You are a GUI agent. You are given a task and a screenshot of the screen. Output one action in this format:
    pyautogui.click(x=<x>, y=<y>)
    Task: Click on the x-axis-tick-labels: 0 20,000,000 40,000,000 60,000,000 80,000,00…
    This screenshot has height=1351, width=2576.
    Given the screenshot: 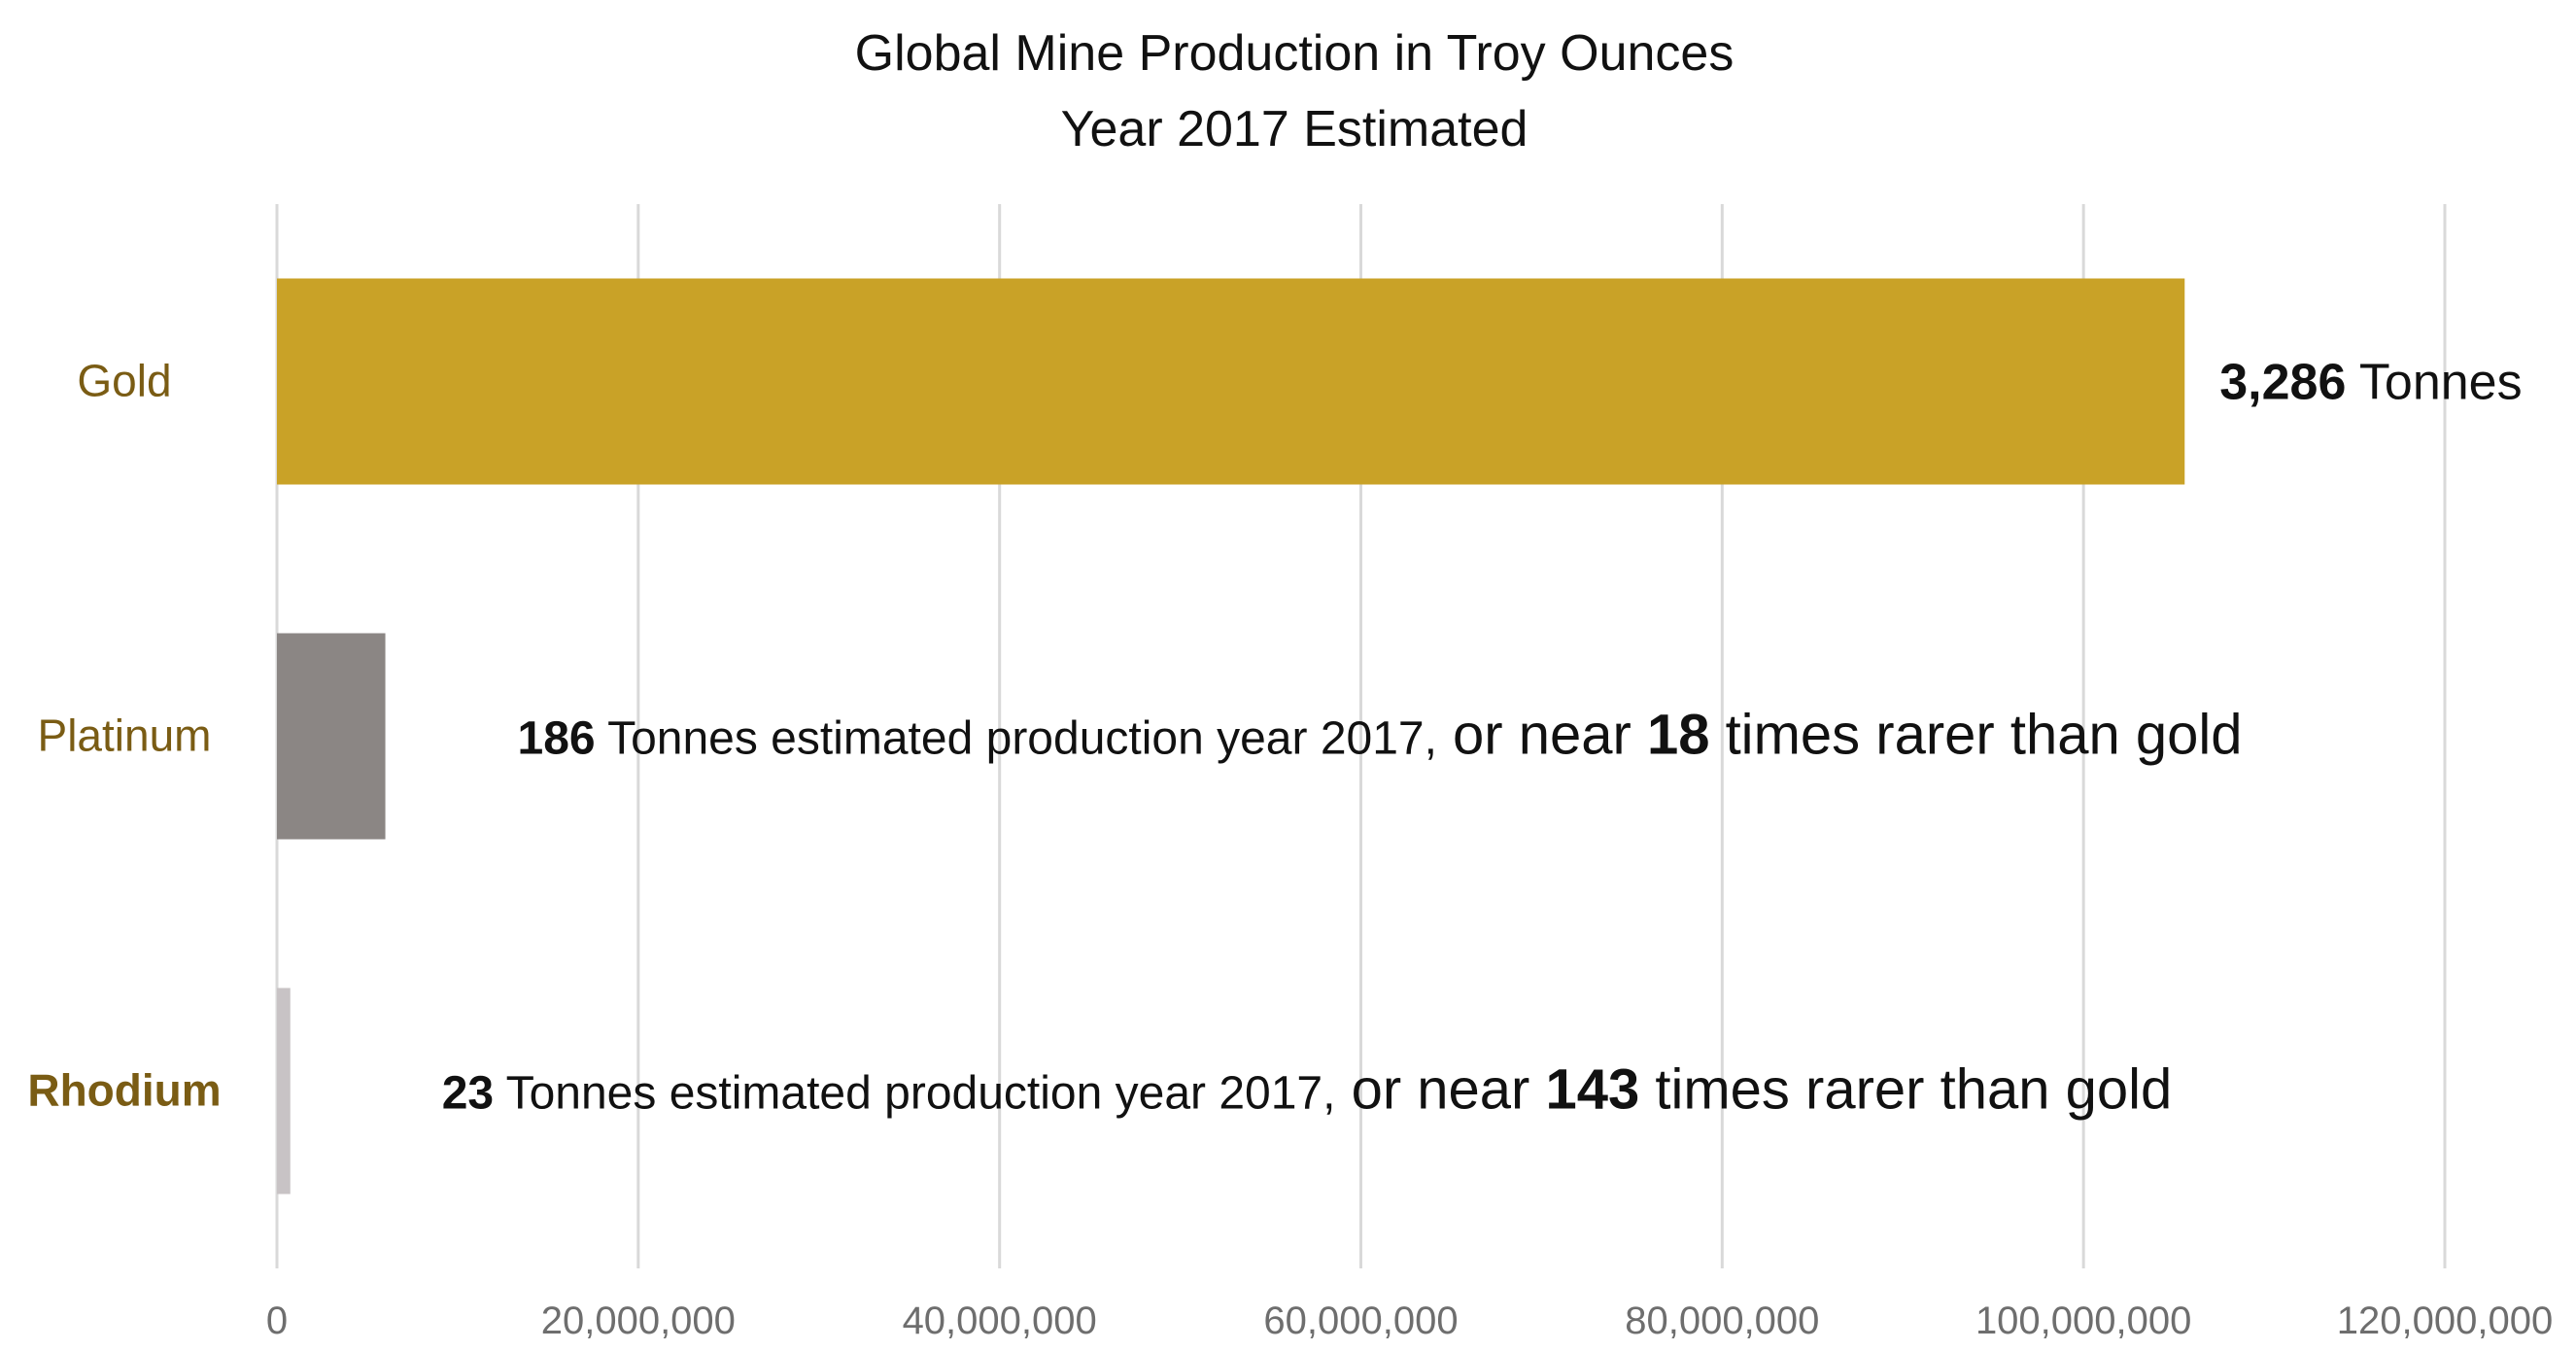 What is the action you would take?
    pyautogui.click(x=1409, y=1320)
    